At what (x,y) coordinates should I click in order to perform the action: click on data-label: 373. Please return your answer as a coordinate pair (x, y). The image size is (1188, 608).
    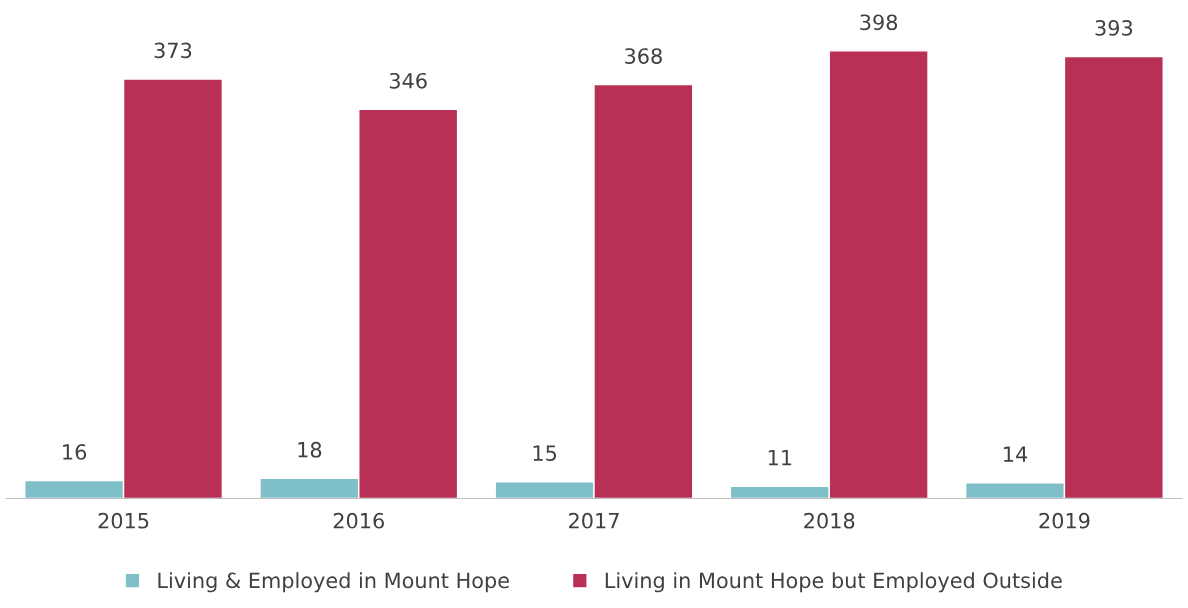
    Looking at the image, I should click on (173, 50).